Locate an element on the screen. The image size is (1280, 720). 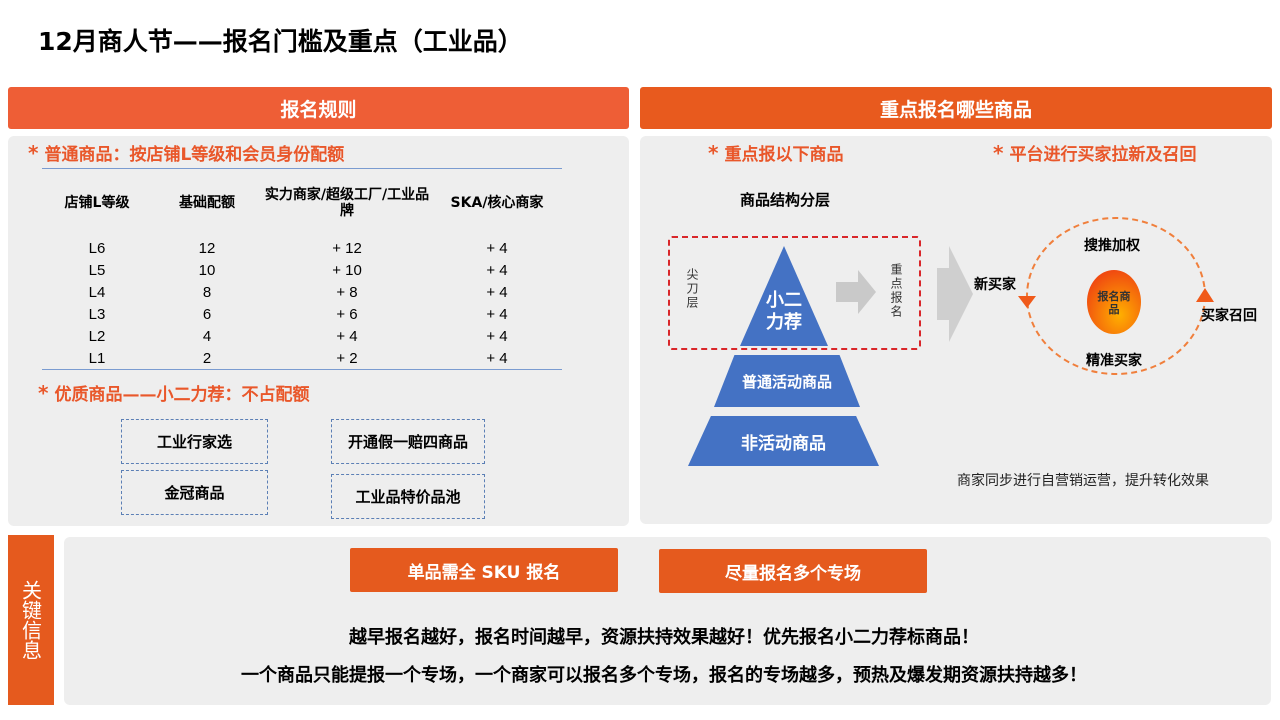
table-cell: 12 is located at coordinates (207, 248).